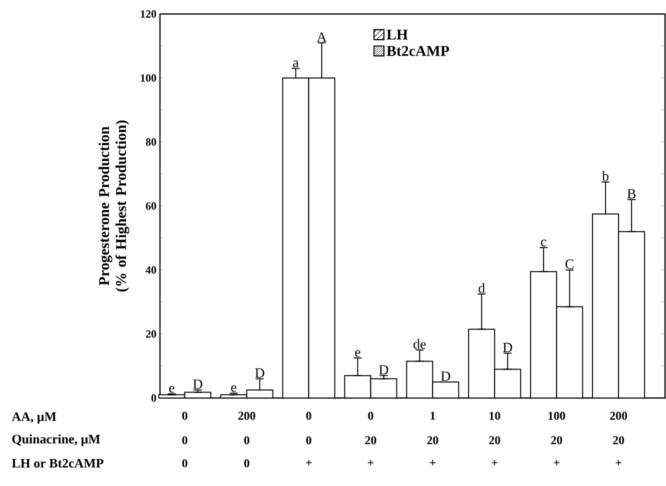 The height and width of the screenshot is (486, 666). What do you see at coordinates (321, 37) in the screenshot?
I see `annotation: A` at bounding box center [321, 37].